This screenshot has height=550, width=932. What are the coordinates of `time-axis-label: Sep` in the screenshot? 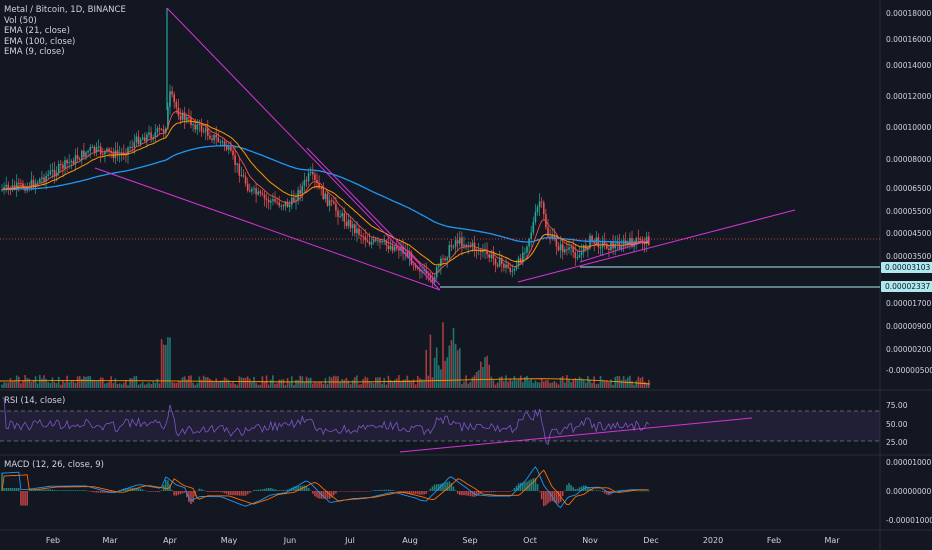 It's located at (470, 540).